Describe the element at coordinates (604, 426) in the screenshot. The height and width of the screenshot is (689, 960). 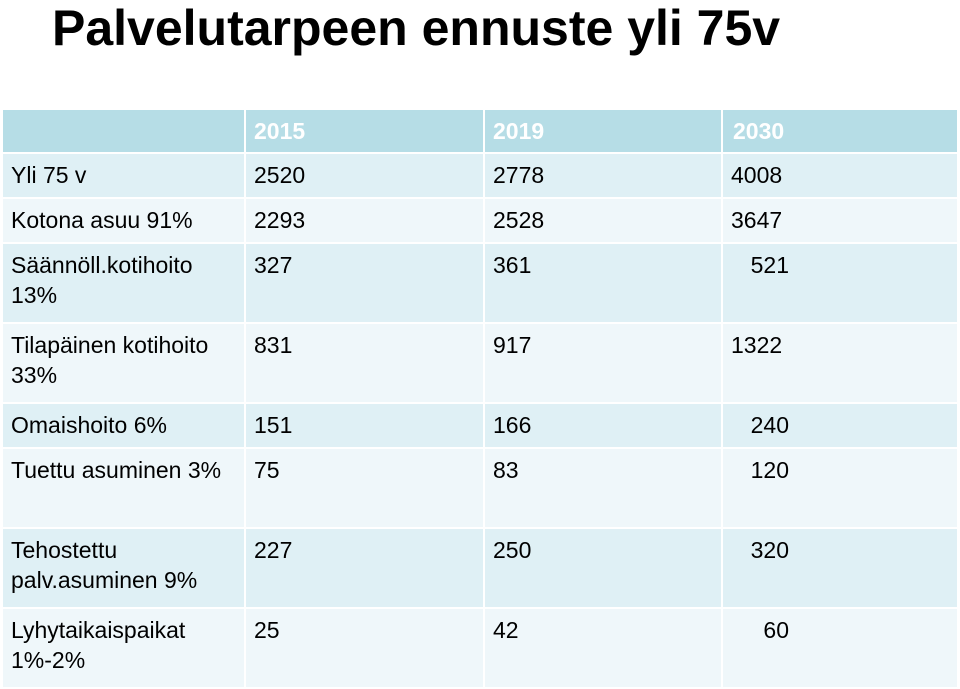
I see `cell-value: 166` at that location.